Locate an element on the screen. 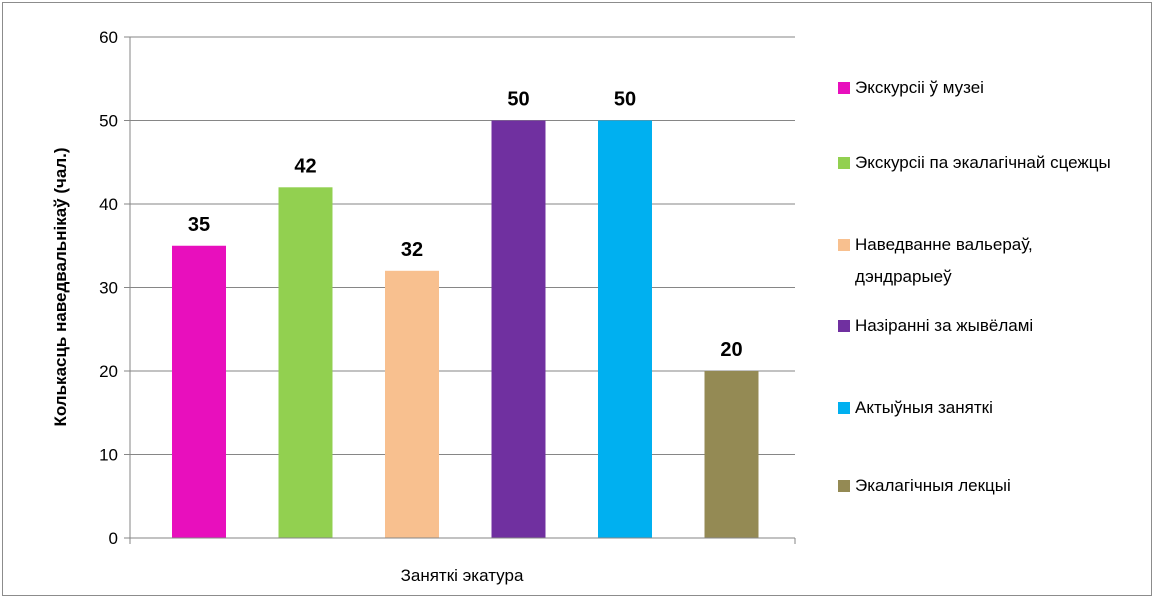  legend-label: Экскурсіі ў музеі is located at coordinates (919, 87).